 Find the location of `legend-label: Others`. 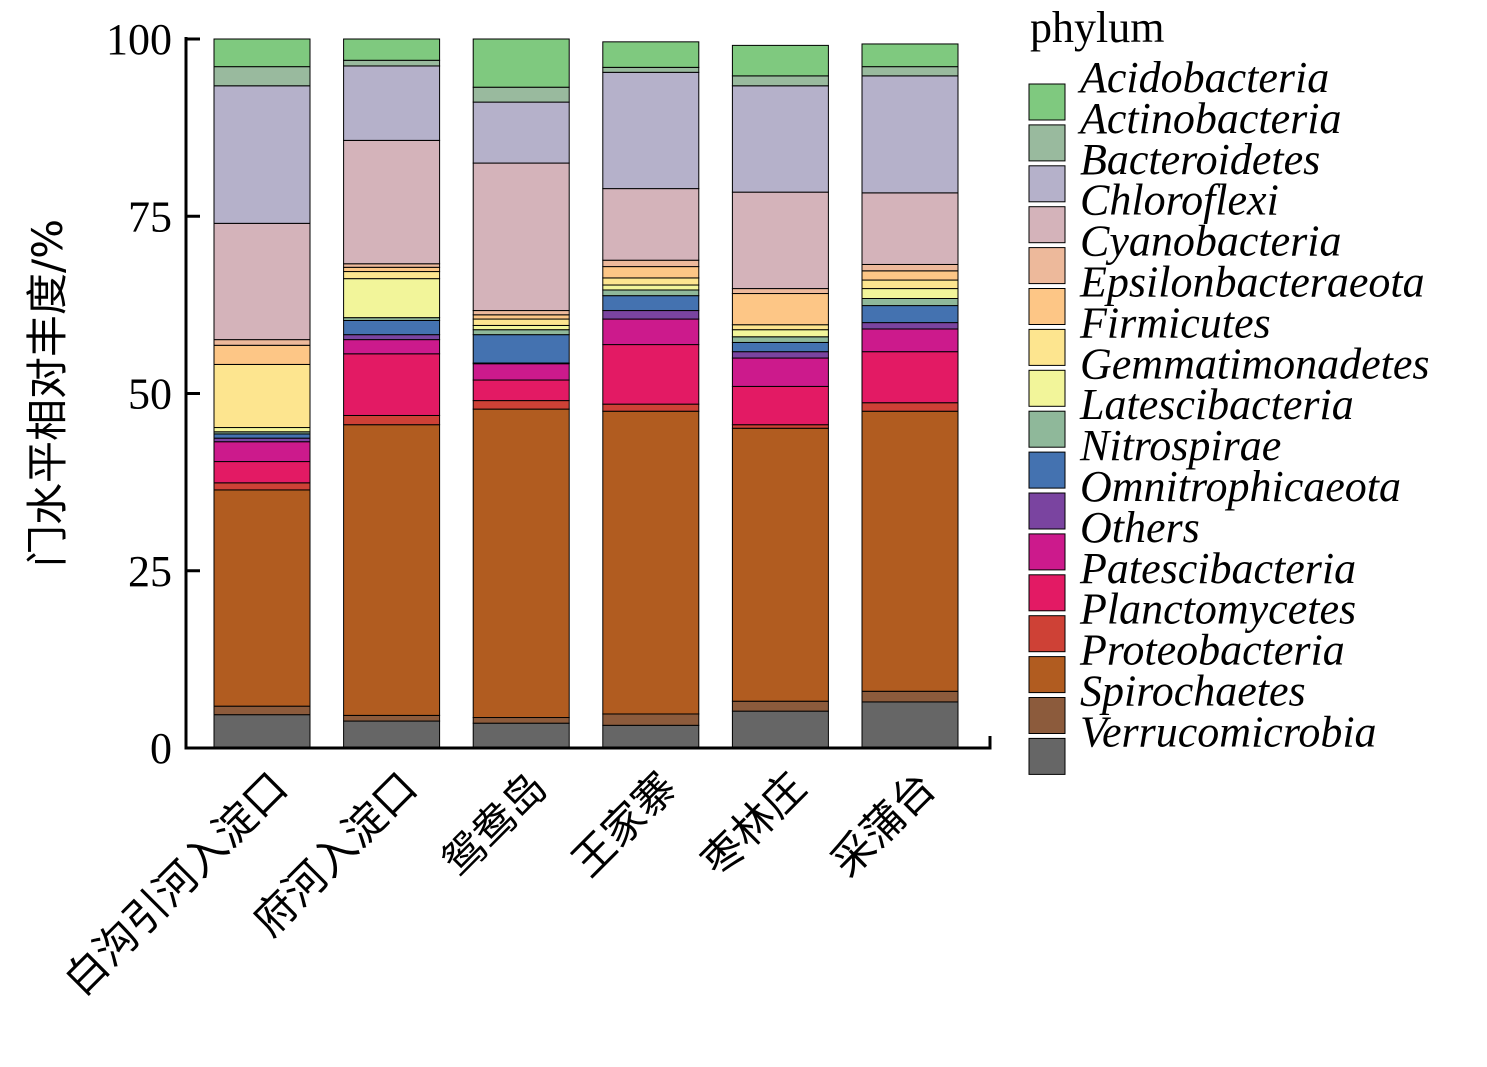

legend-label: Others is located at coordinates (1140, 527).